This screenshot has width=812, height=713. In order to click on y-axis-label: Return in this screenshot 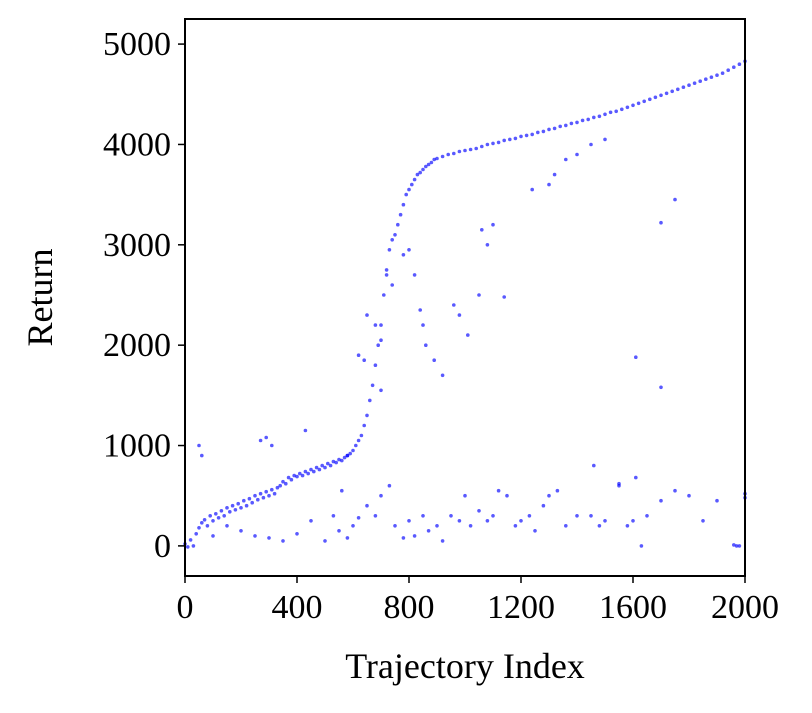, I will do `click(40, 298)`.